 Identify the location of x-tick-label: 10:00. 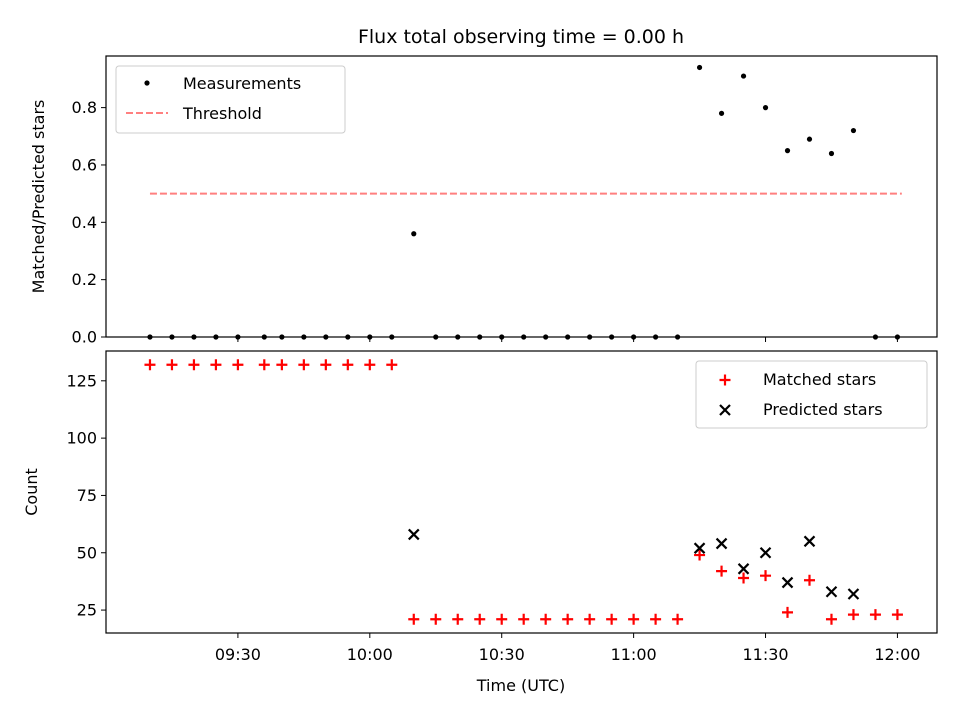
(370, 654).